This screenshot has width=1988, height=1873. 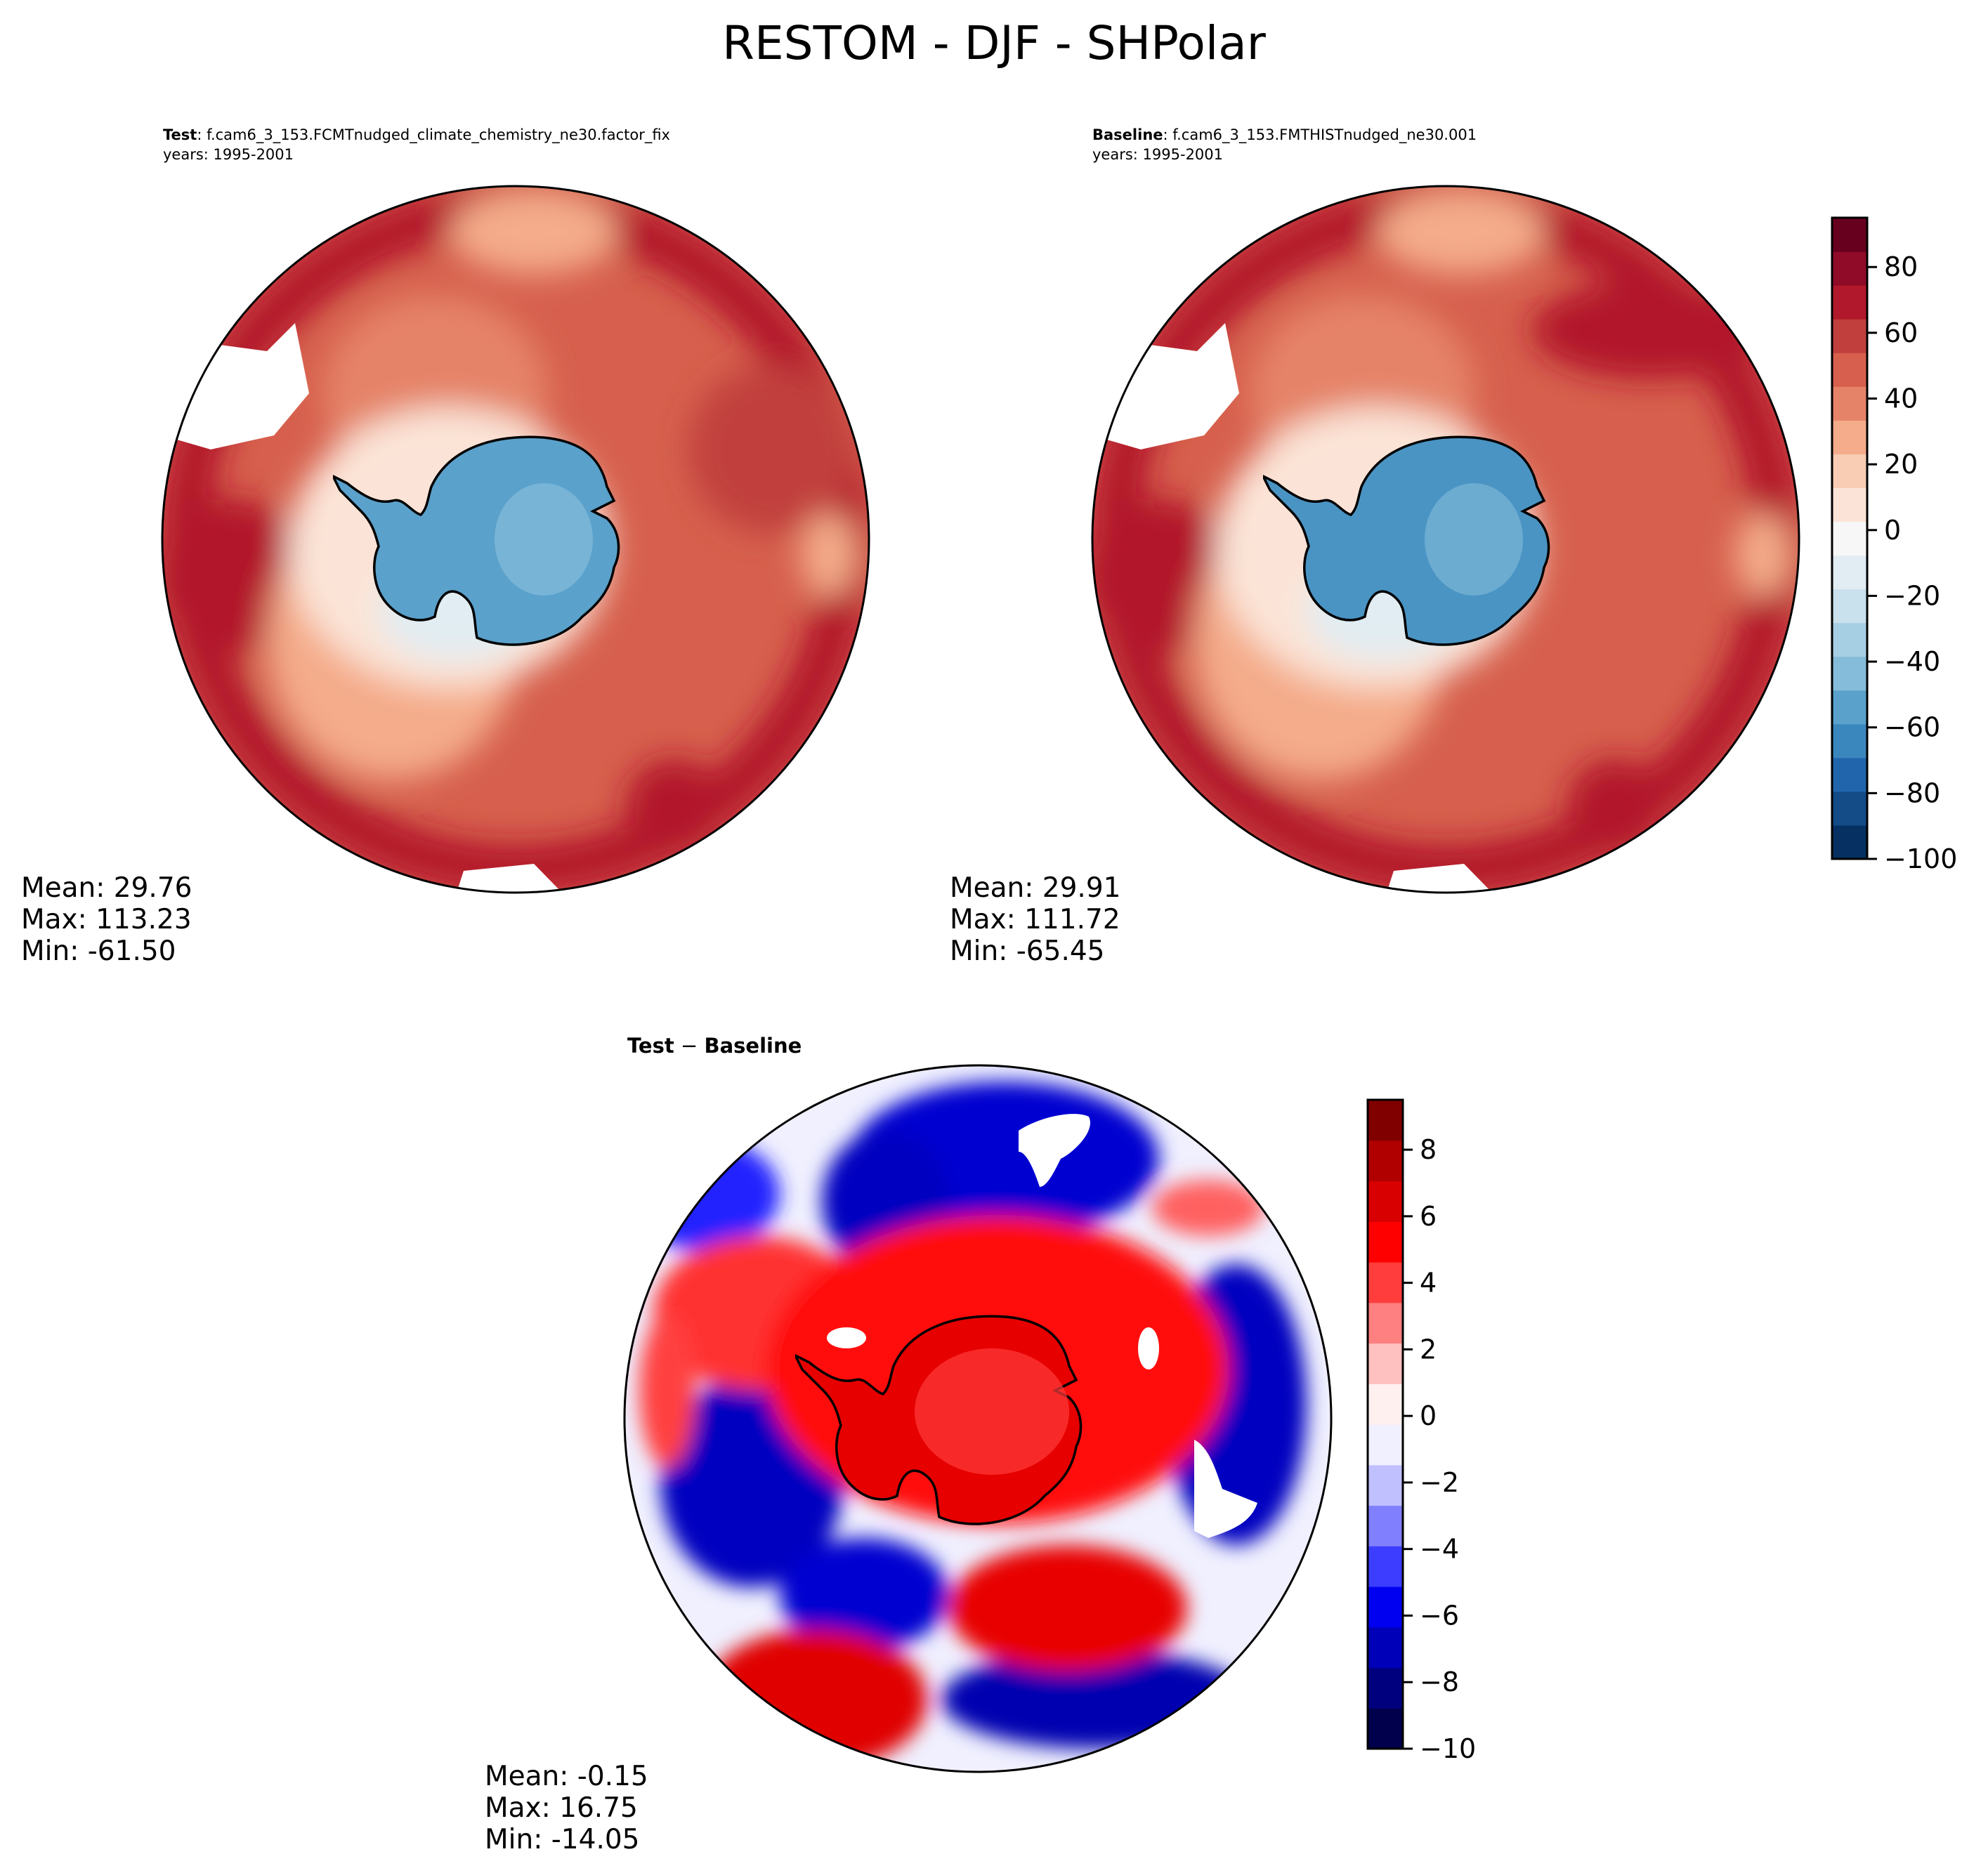 What do you see at coordinates (1428, 1415) in the screenshot?
I see `diff-colorbar-tick-label: 0` at bounding box center [1428, 1415].